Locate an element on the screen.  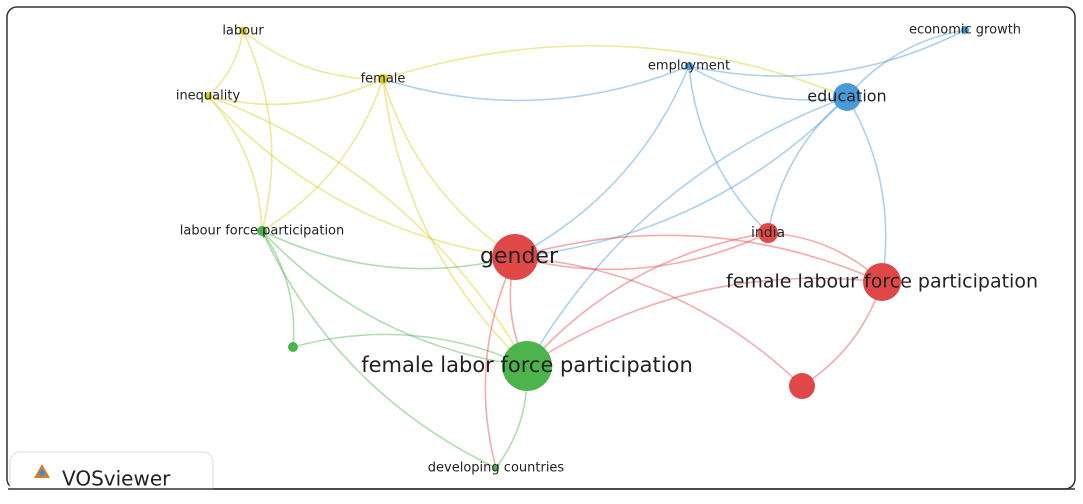
node-label: india is located at coordinates (768, 233).